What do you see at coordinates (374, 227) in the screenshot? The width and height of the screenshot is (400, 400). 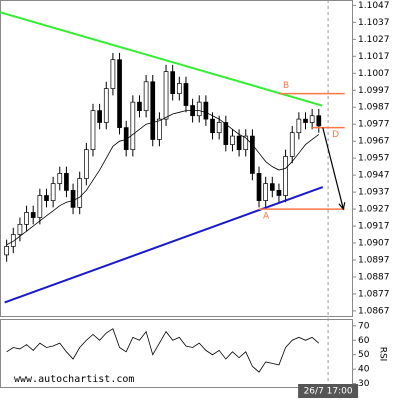 I see `y-tick-label: 1.0917` at bounding box center [374, 227].